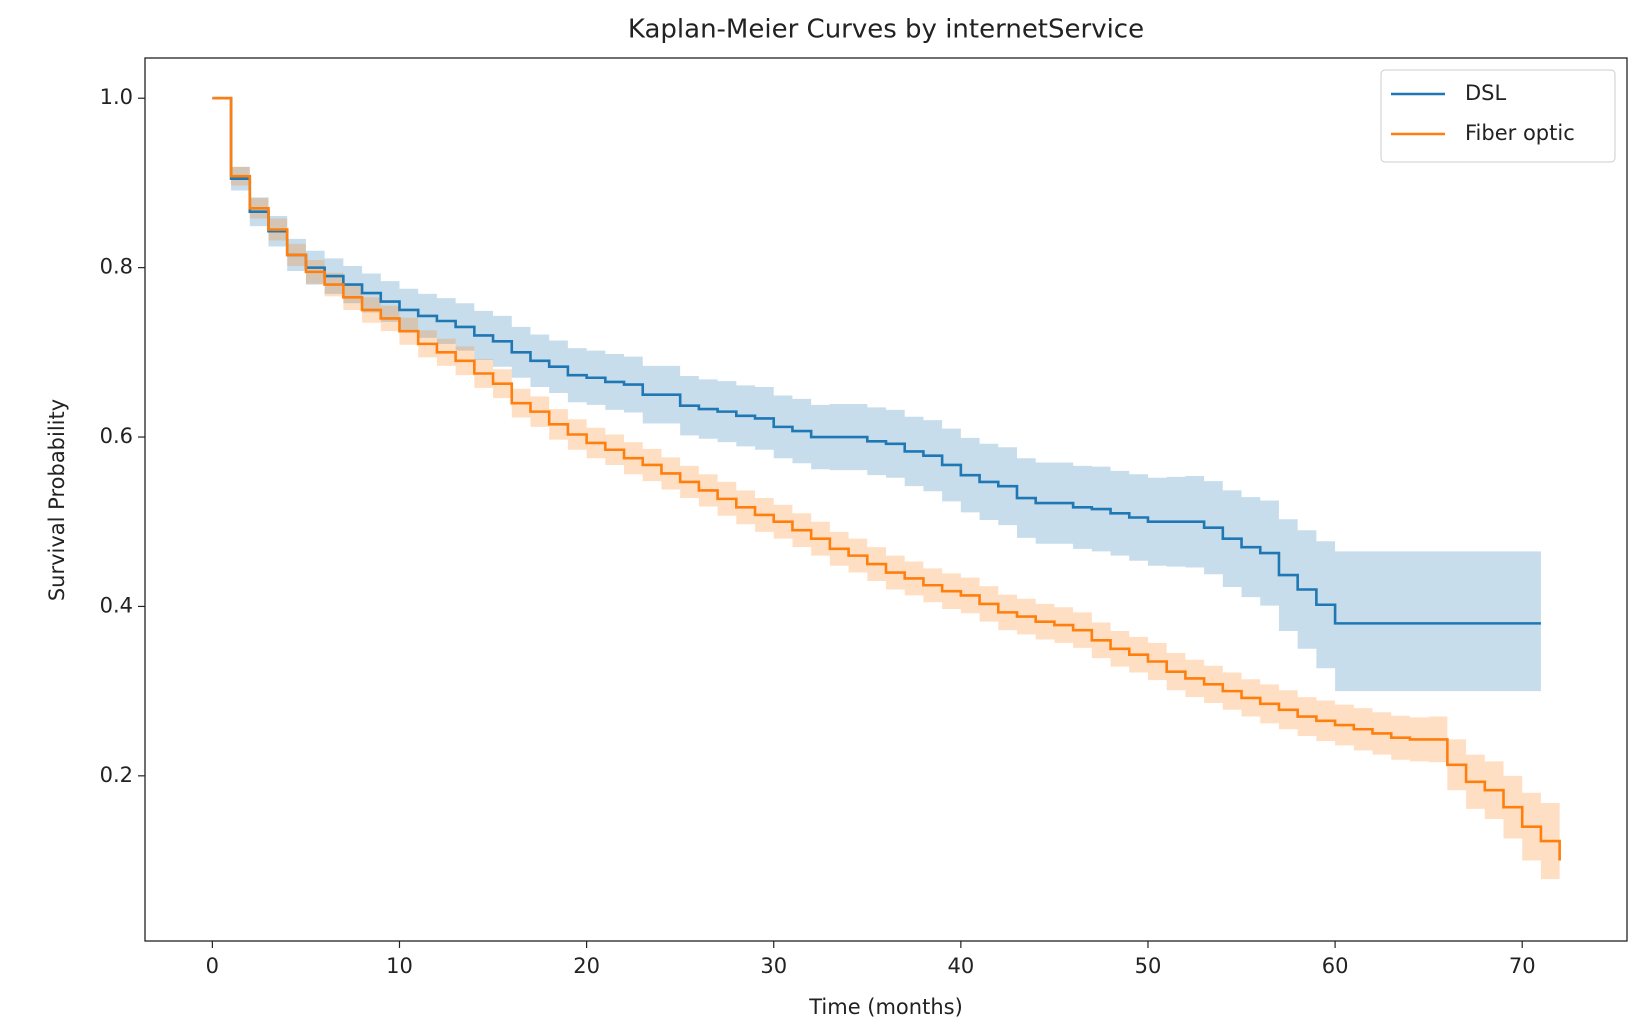 The image size is (1652, 1028). What do you see at coordinates (1486, 93) in the screenshot?
I see `legend-label: DSL` at bounding box center [1486, 93].